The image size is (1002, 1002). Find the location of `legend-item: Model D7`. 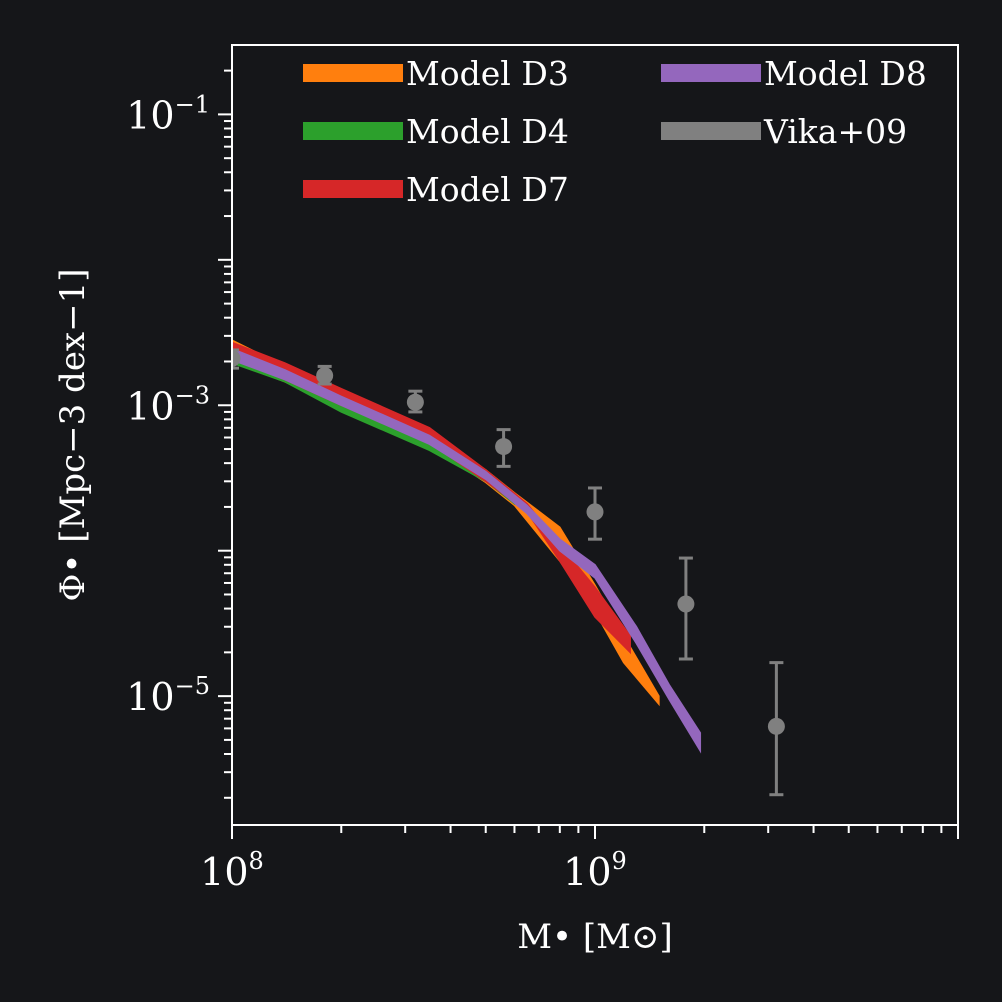

legend-item: Model D7 is located at coordinates (436, 189).